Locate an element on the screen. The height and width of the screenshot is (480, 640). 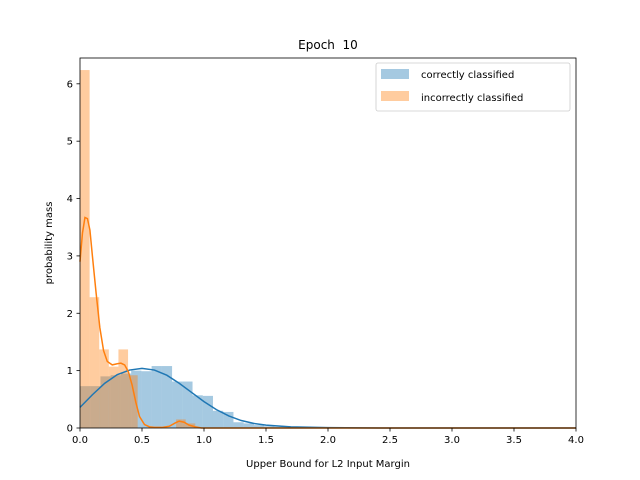
x-tick-label: 0.0 is located at coordinates (80, 440).